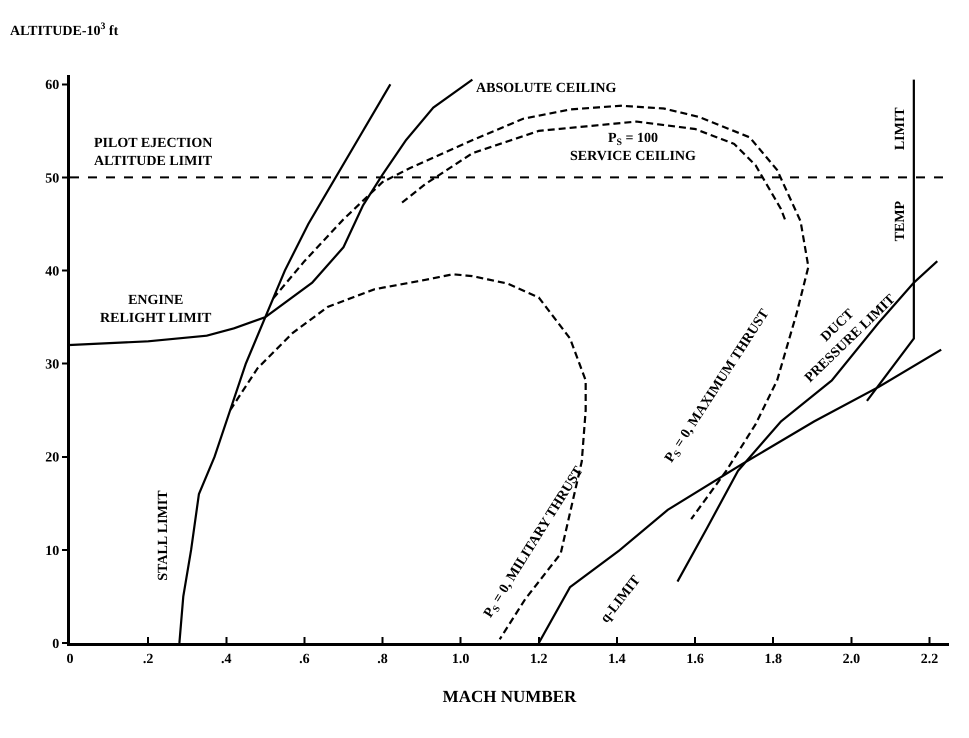  What do you see at coordinates (70, 659) in the screenshot?
I see `x-tick-label: 0` at bounding box center [70, 659].